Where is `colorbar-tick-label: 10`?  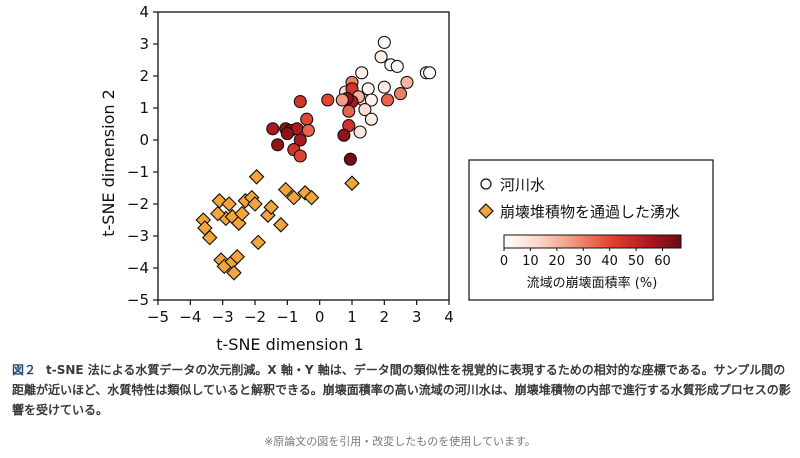 colorbar-tick-label: 10 is located at coordinates (530, 261).